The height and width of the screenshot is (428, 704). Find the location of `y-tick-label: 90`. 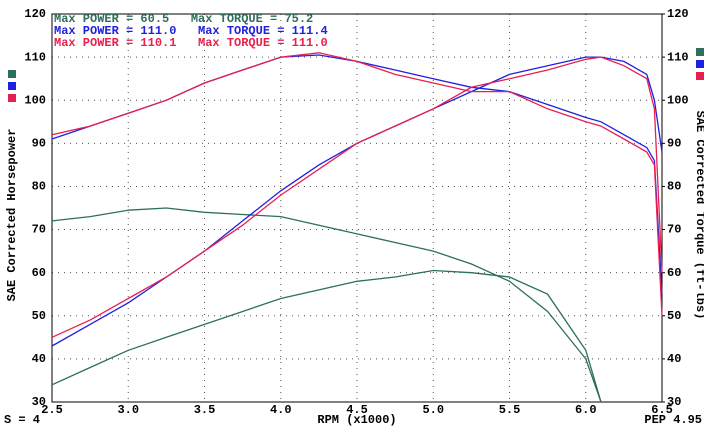

y-tick-label: 90 is located at coordinates (39, 144).